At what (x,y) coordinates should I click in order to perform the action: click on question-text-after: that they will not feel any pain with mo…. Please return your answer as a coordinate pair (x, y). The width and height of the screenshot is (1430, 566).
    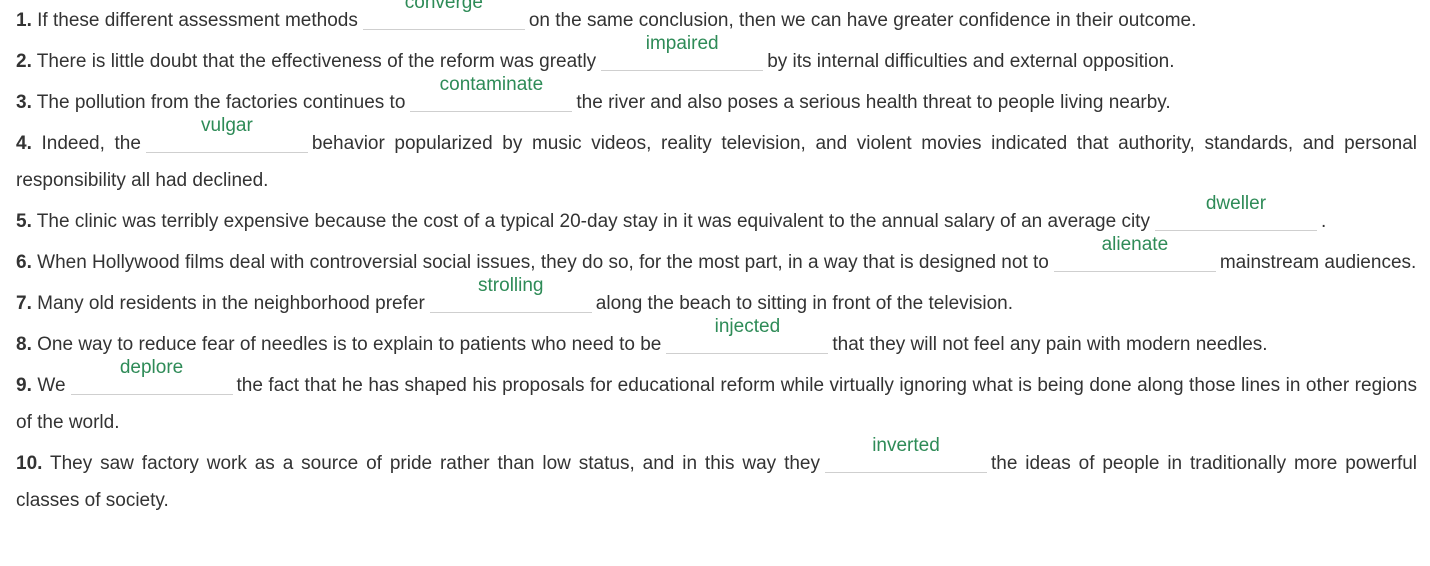
    Looking at the image, I should click on (1050, 344).